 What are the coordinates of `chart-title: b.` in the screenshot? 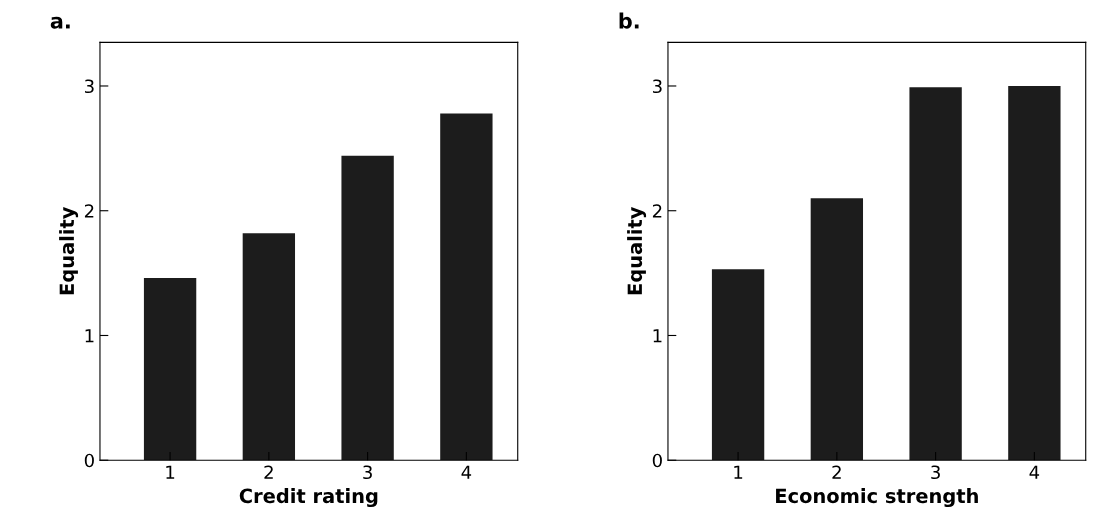 It's located at (629, 20).